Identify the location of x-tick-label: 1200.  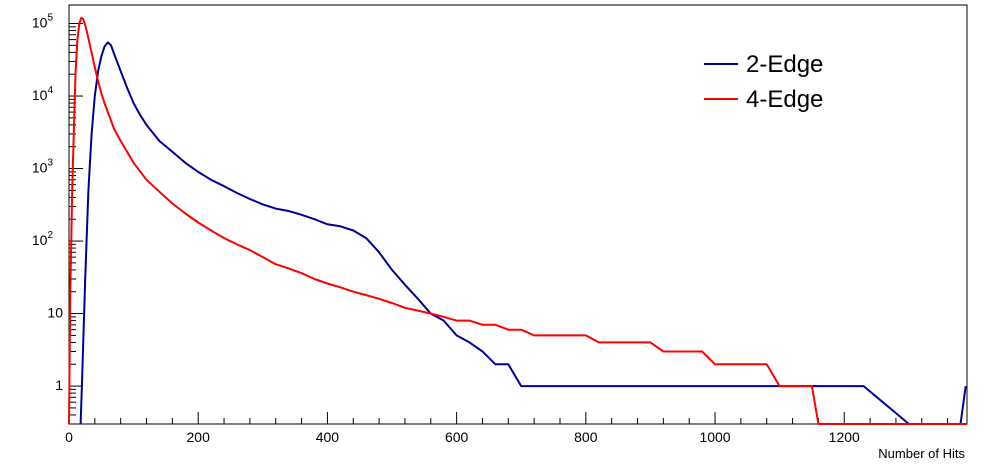
(844, 437).